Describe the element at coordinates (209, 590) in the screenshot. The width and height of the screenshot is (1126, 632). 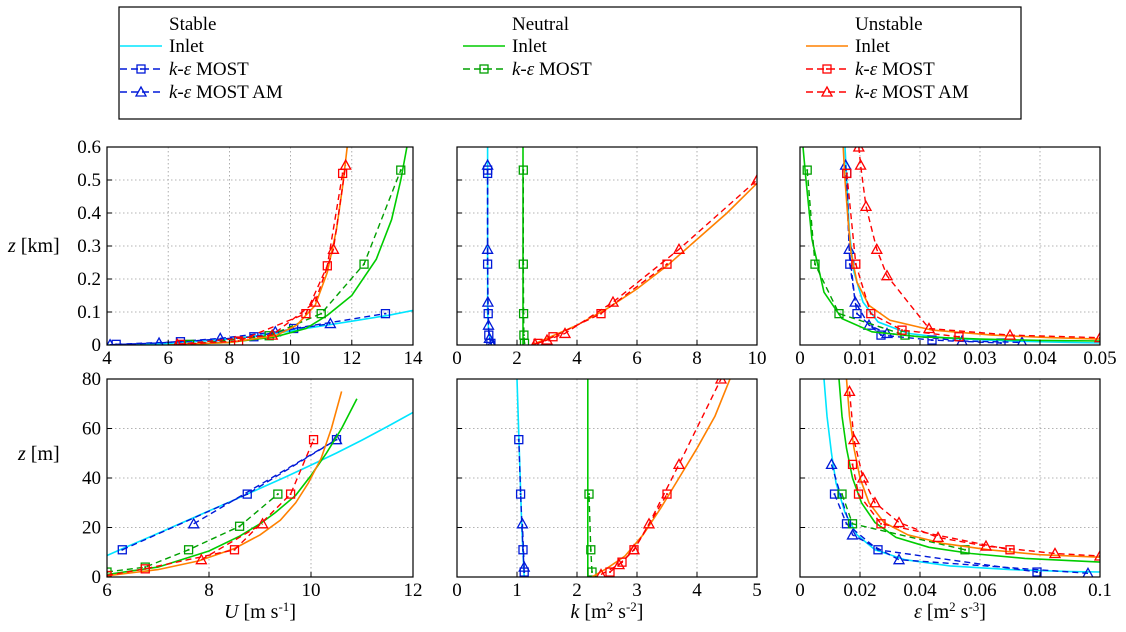
I see `x-tick-label: 8` at that location.